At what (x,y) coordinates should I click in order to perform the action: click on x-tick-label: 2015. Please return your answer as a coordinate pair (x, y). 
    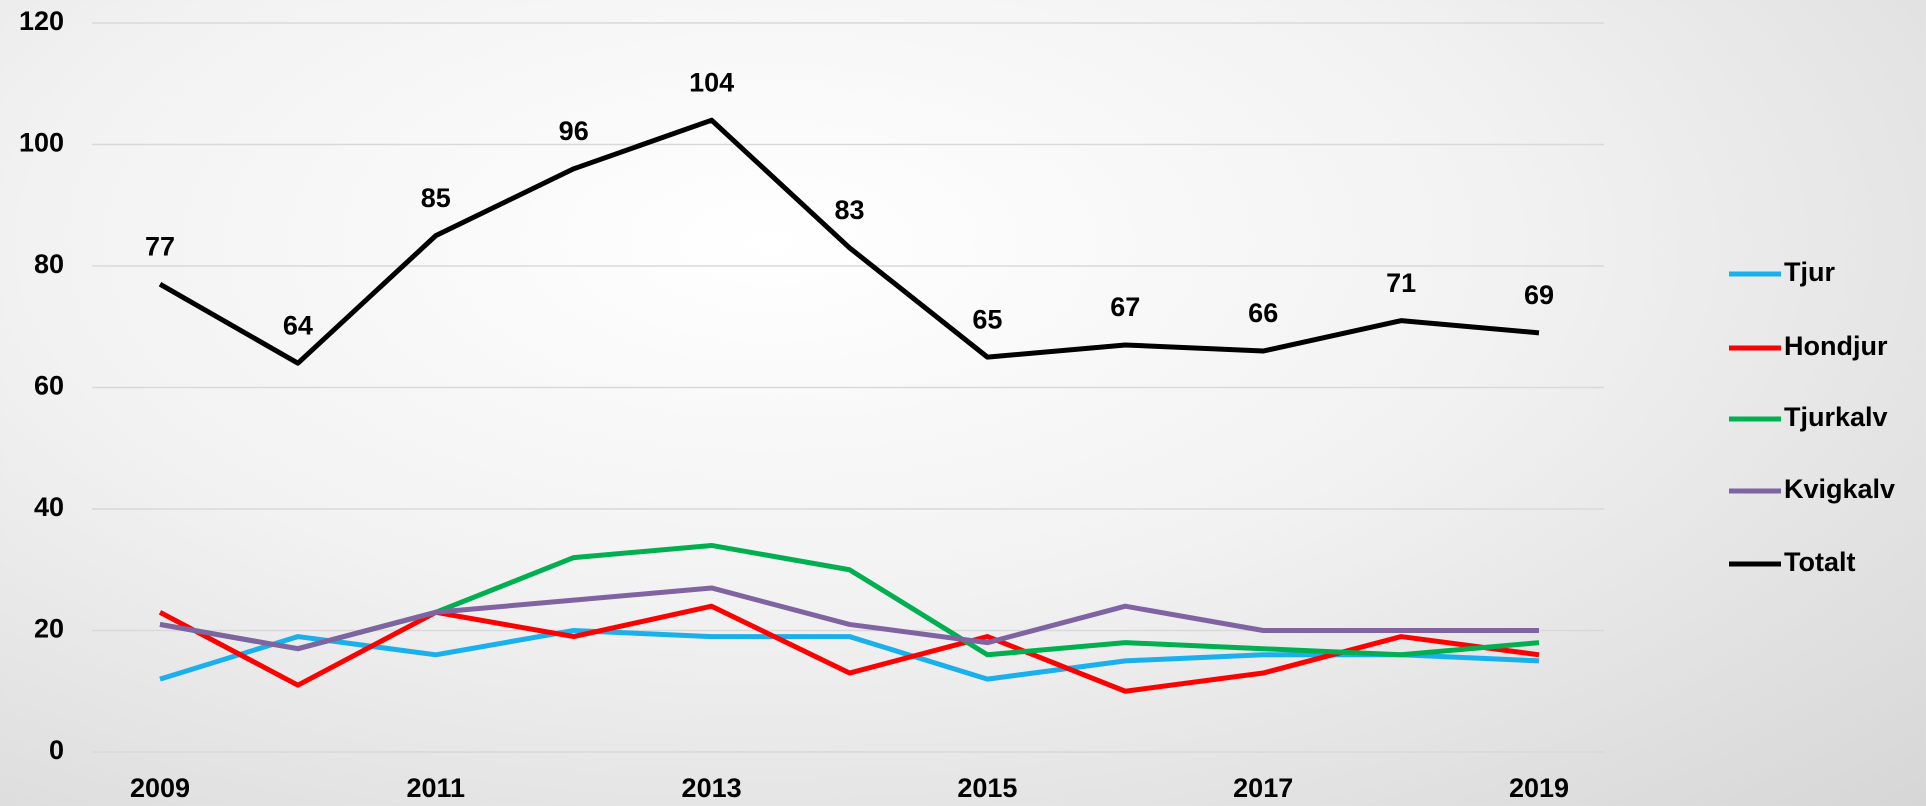
    Looking at the image, I should click on (987, 788).